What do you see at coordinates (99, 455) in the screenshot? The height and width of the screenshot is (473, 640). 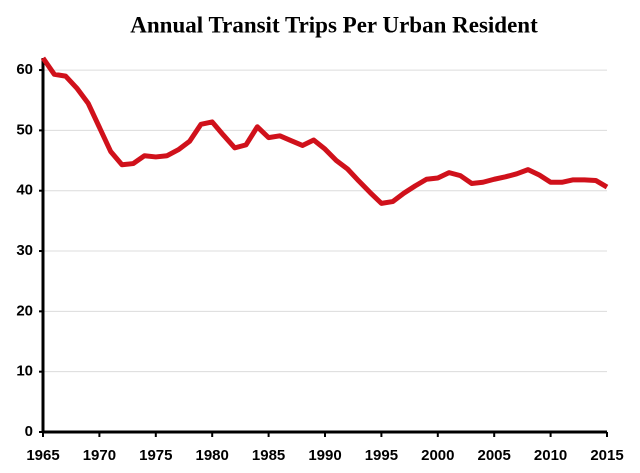 I see `x-tick-label: 1970` at bounding box center [99, 455].